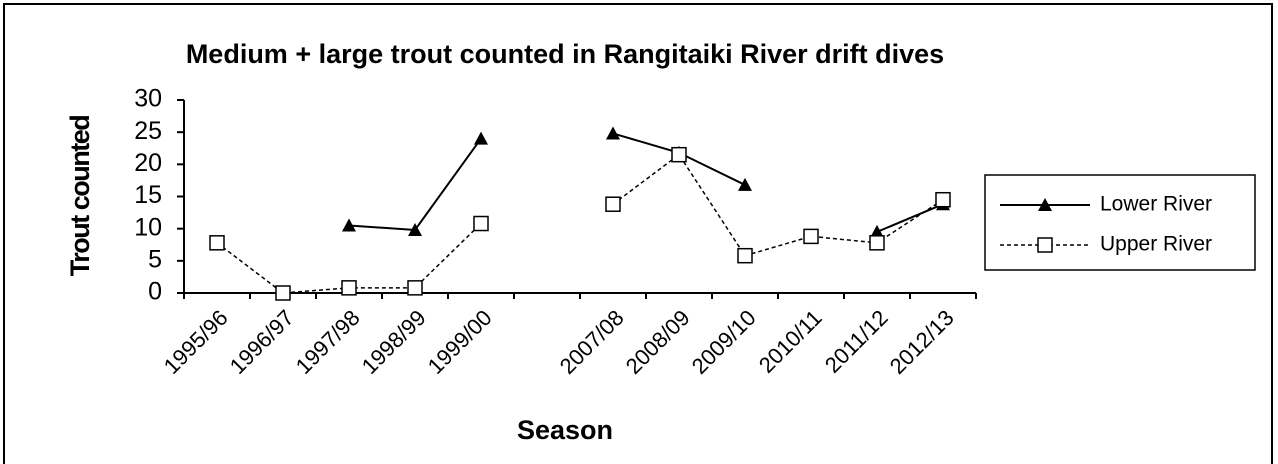 This screenshot has height=464, width=1278. I want to click on y-tick-label: 10, so click(148, 227).